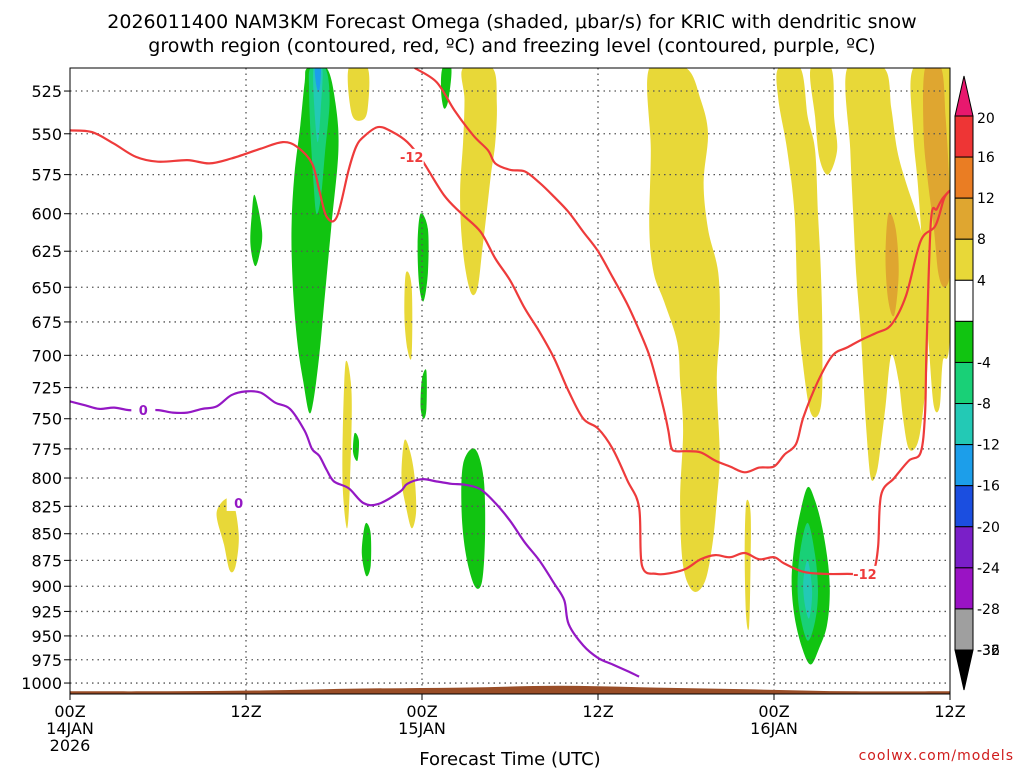 This screenshot has width=1024, height=768. I want to click on y-tick-label: 900, so click(46, 586).